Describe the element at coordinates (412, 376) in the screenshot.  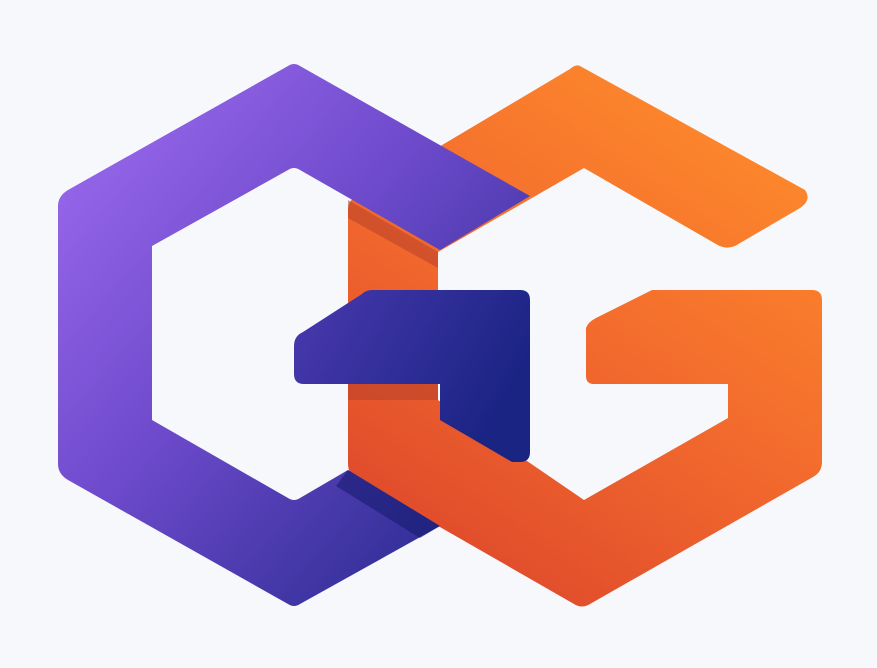
I see `g-crossbar` at that location.